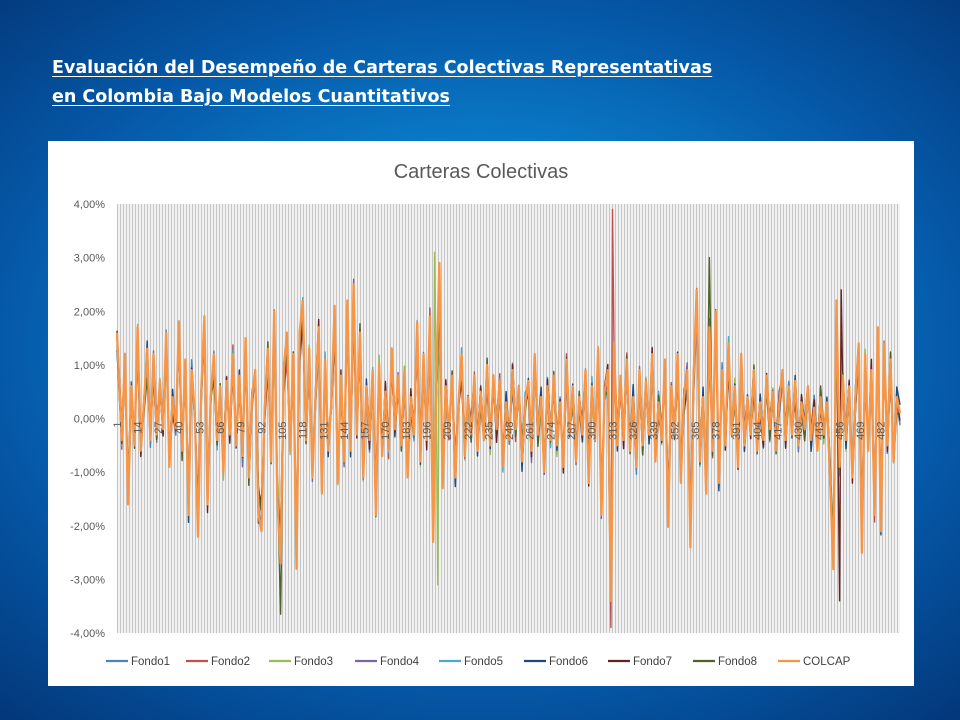 Image resolution: width=960 pixels, height=720 pixels. What do you see at coordinates (138, 427) in the screenshot?
I see `x-tick-label: 14` at bounding box center [138, 427].